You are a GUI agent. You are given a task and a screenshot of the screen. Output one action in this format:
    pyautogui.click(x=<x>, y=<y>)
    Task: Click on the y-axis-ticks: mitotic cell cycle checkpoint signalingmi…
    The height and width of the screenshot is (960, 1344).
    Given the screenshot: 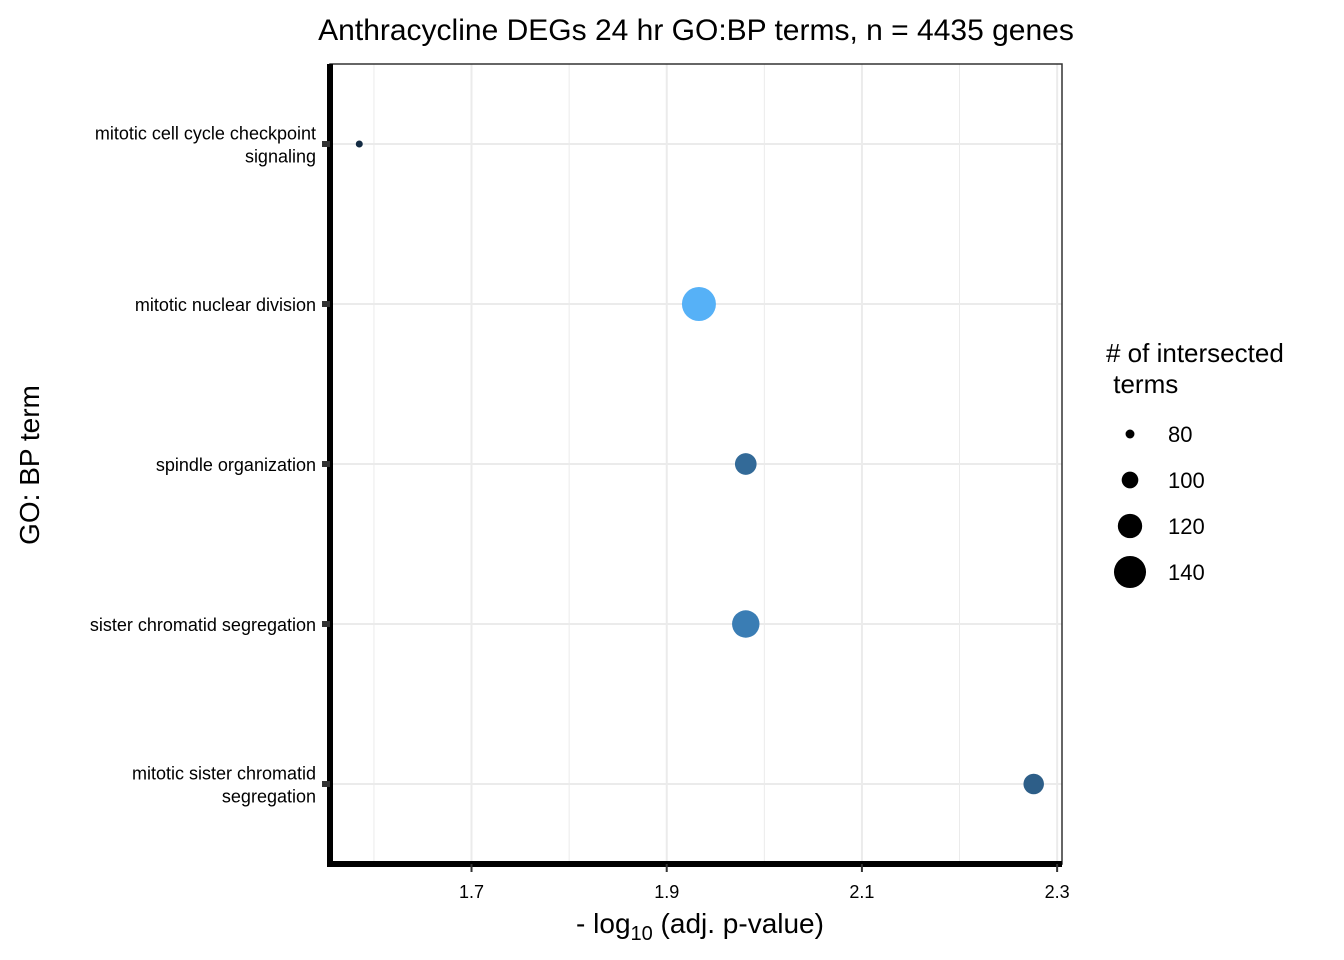 What is the action you would take?
    pyautogui.click(x=210, y=465)
    